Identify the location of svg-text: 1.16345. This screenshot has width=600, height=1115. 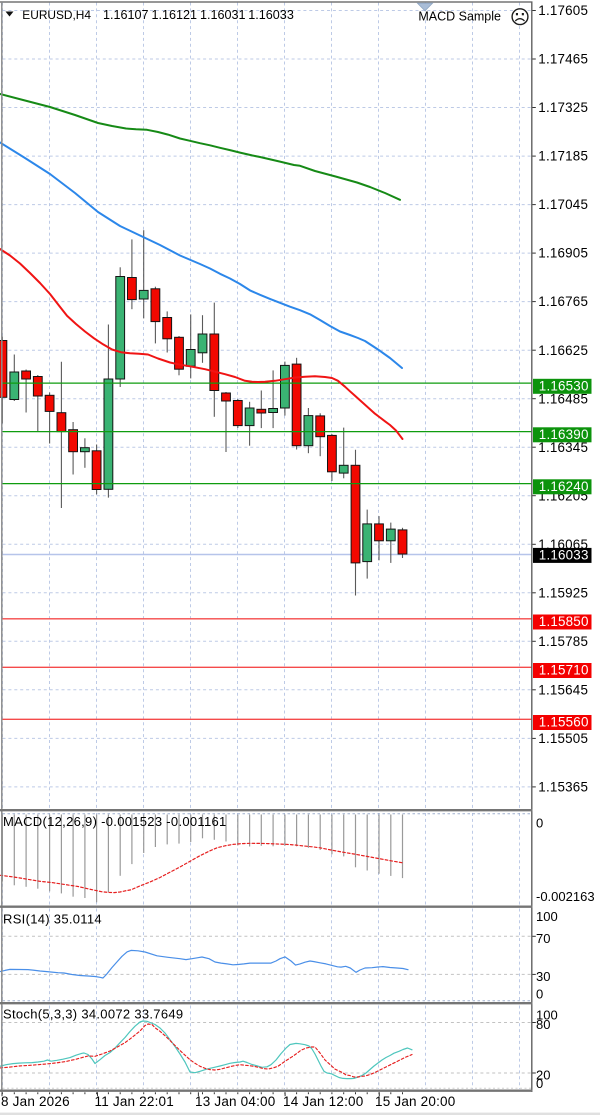
(563, 447).